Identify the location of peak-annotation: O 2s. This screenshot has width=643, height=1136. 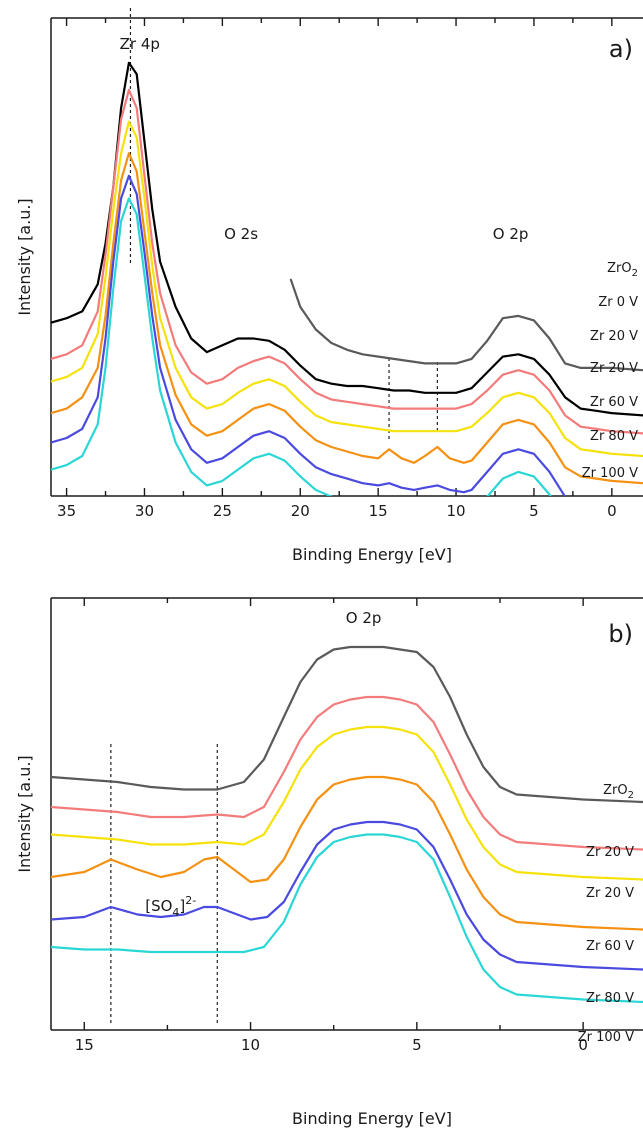
(241, 234).